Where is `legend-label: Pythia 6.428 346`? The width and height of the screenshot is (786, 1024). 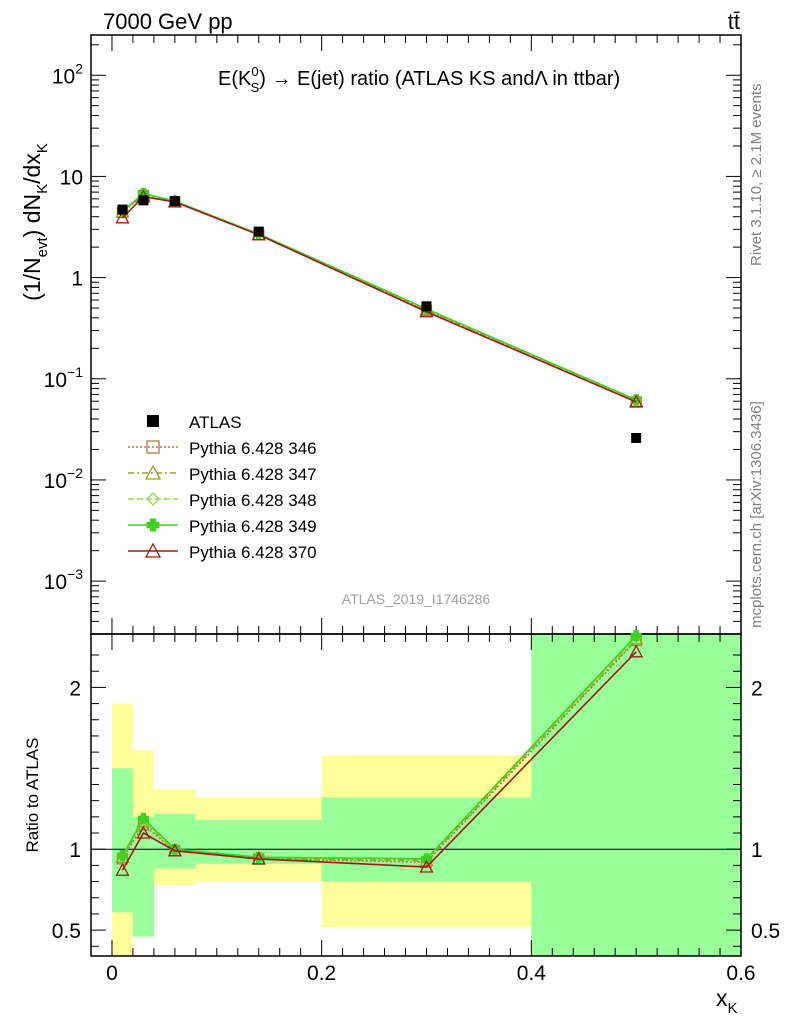
legend-label: Pythia 6.428 346 is located at coordinates (253, 448).